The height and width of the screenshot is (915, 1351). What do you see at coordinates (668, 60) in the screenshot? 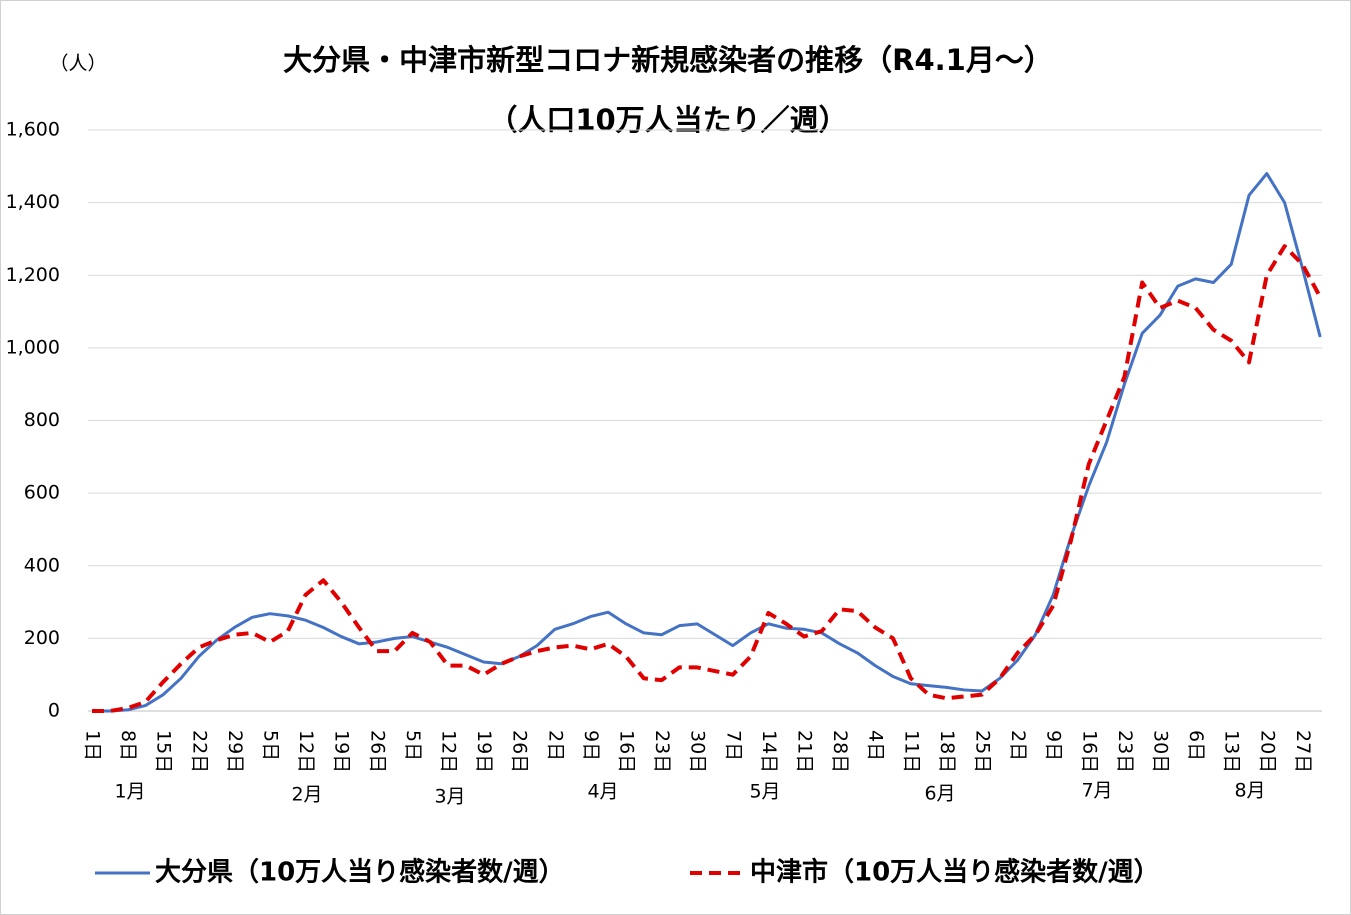
I see `chart-title: 大分県・中津市新型コロナ新規感染者の推移（R4.1月～）` at bounding box center [668, 60].